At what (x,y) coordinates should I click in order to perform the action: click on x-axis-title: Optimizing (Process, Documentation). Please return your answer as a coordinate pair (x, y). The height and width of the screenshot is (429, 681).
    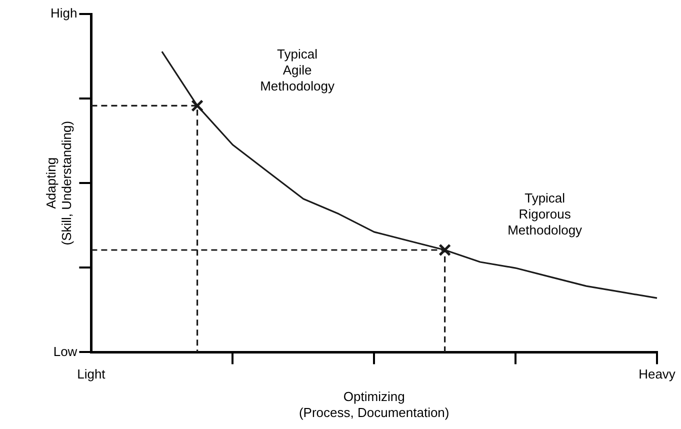
    Looking at the image, I should click on (374, 404).